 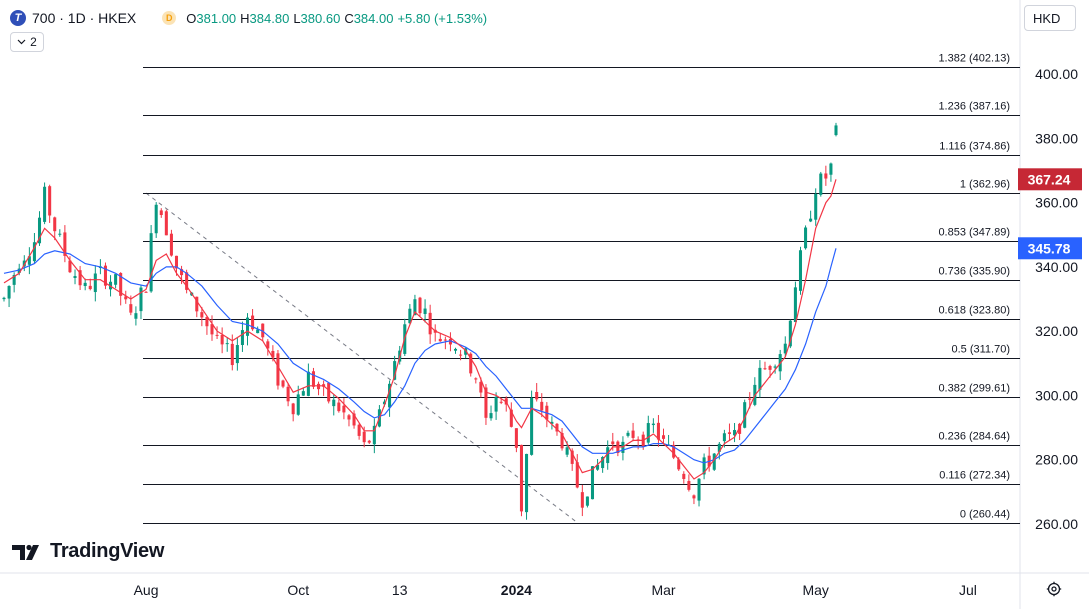 I want to click on x-tick-label: 2024, so click(x=516, y=590).